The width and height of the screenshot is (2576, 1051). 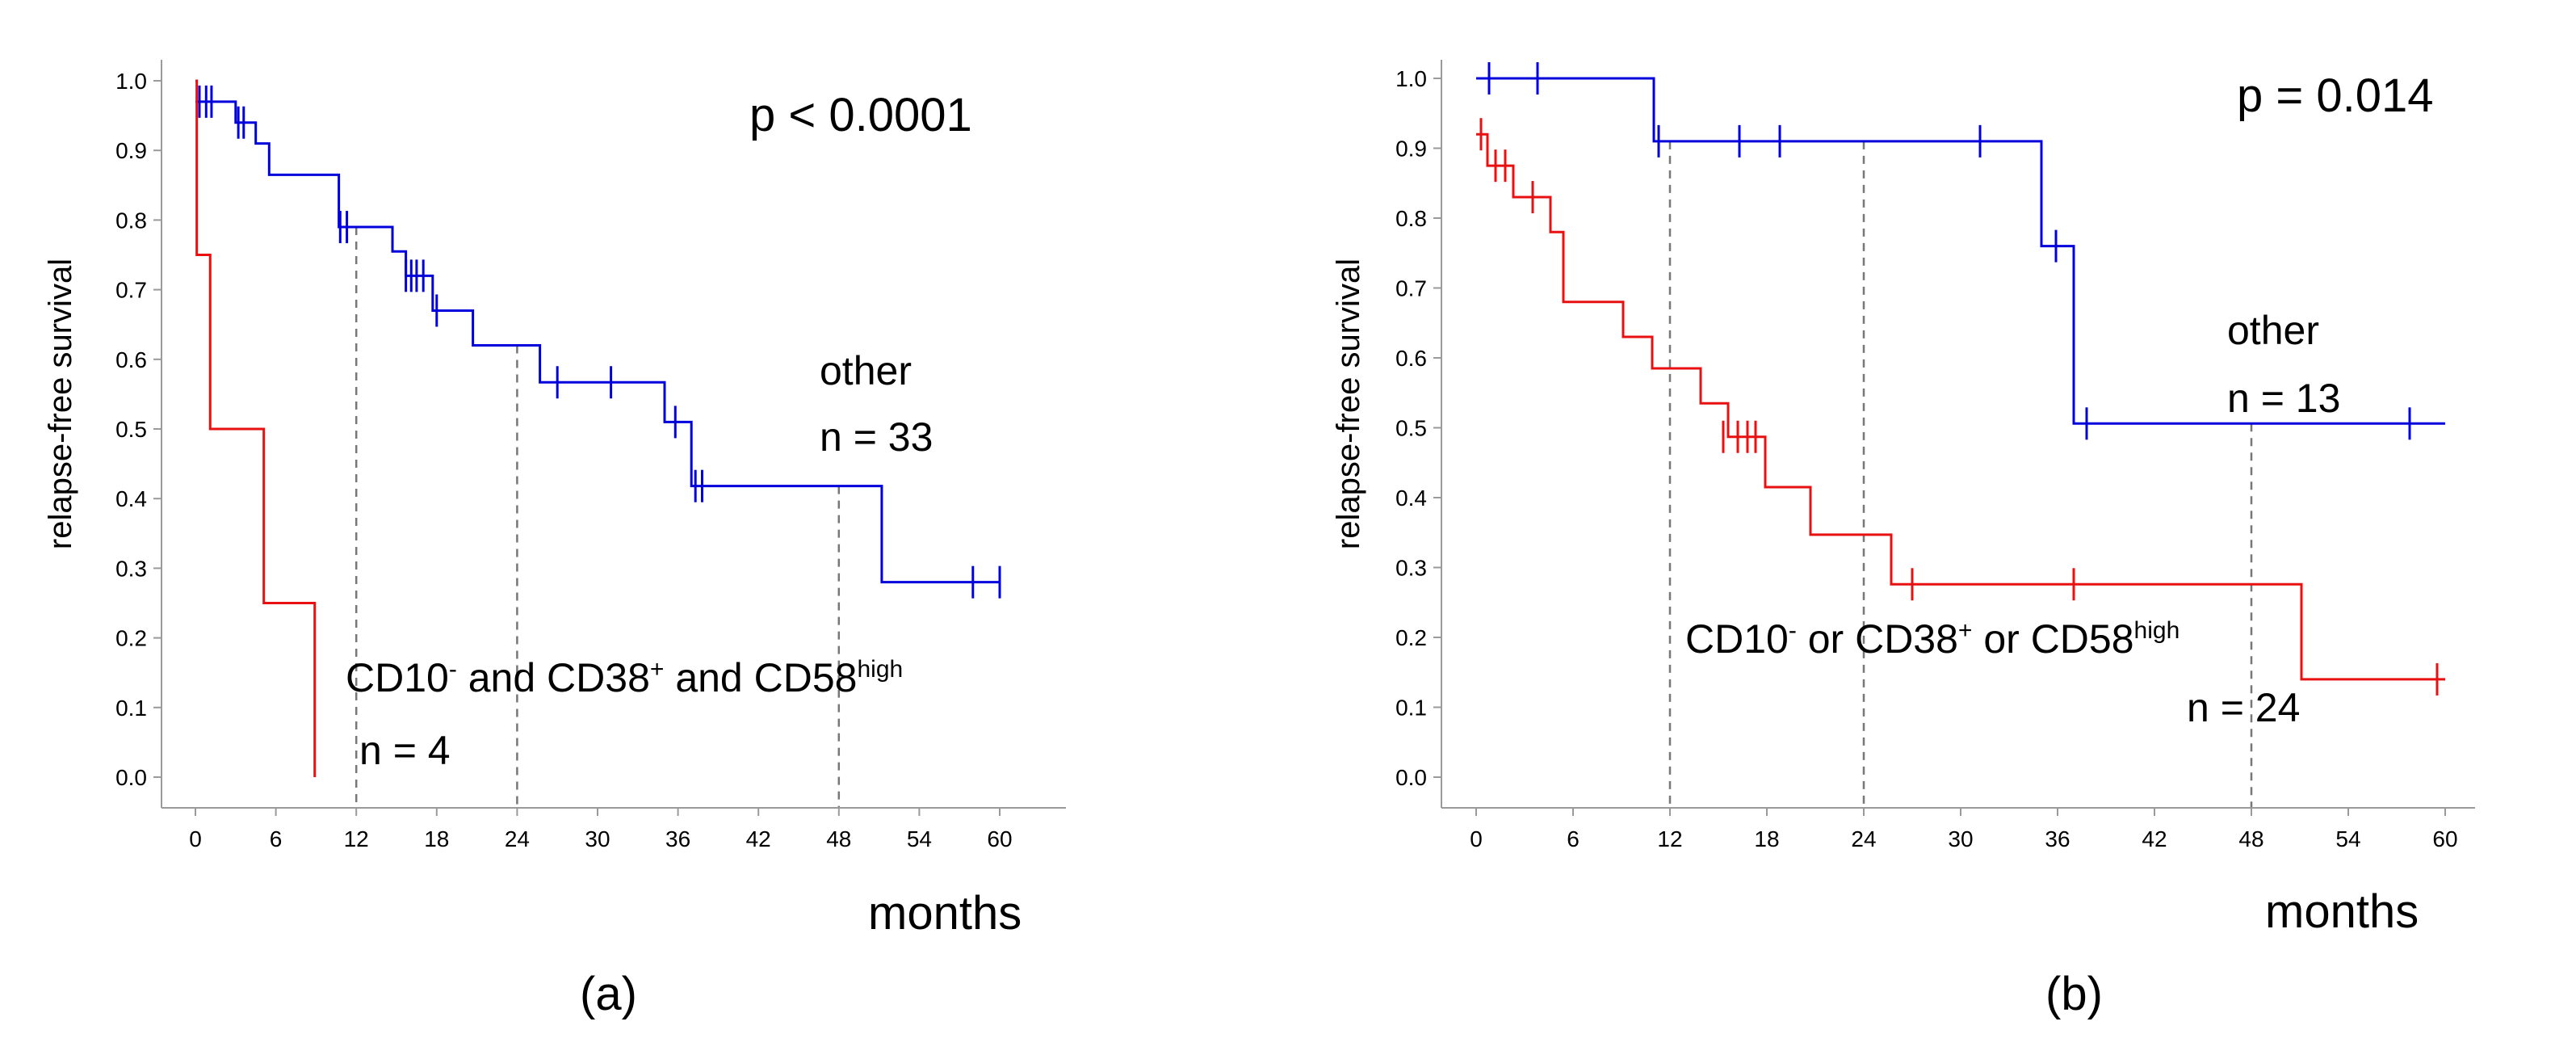 I want to click on group-label-part: and CD38, so click(x=553, y=678).